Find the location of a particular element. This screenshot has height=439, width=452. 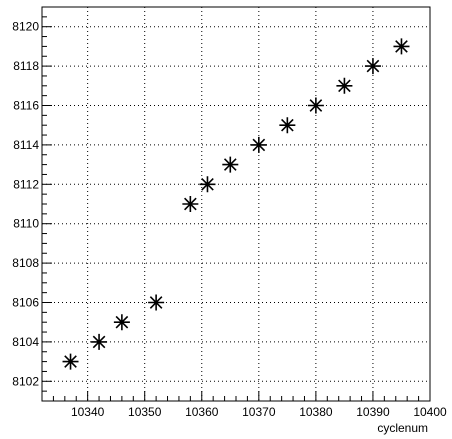

x-axis-label: cyclenum is located at coordinates (402, 428).